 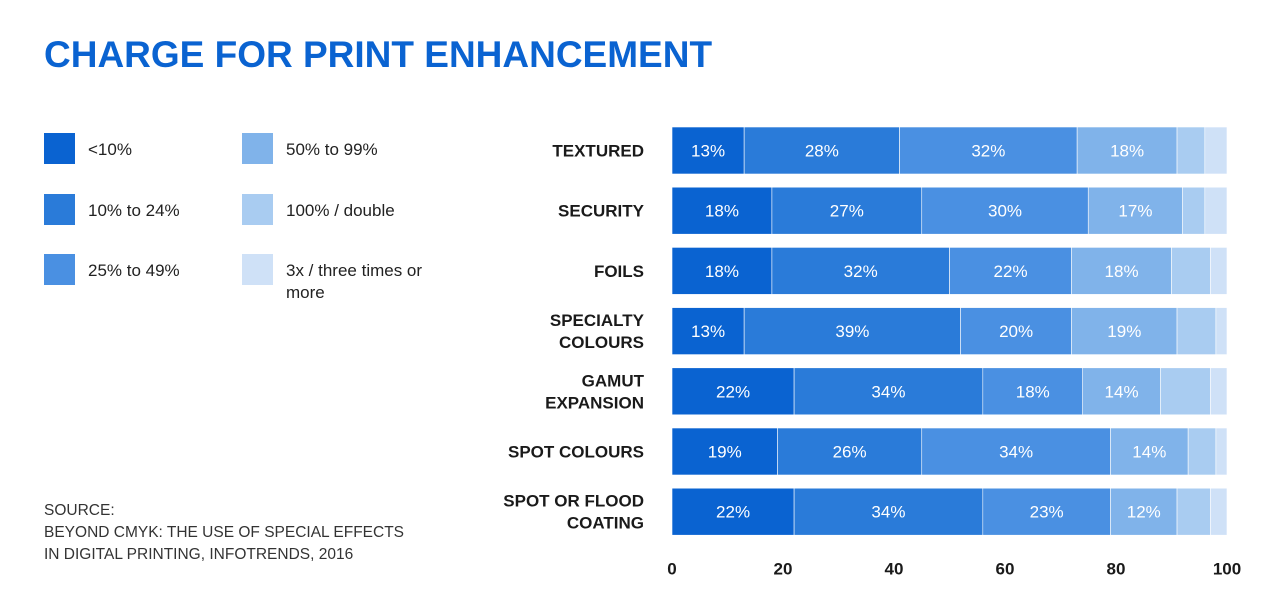 I want to click on category-label: GAMUT, so click(x=613, y=380).